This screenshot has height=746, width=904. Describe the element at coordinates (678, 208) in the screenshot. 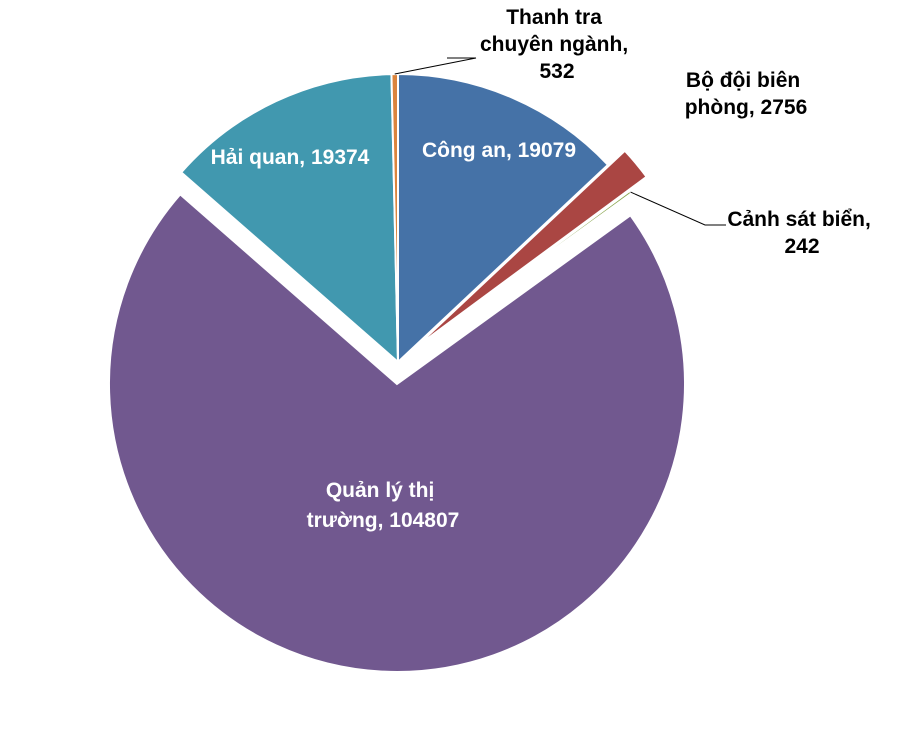

I see `leader-line-canh-sat-bien` at that location.